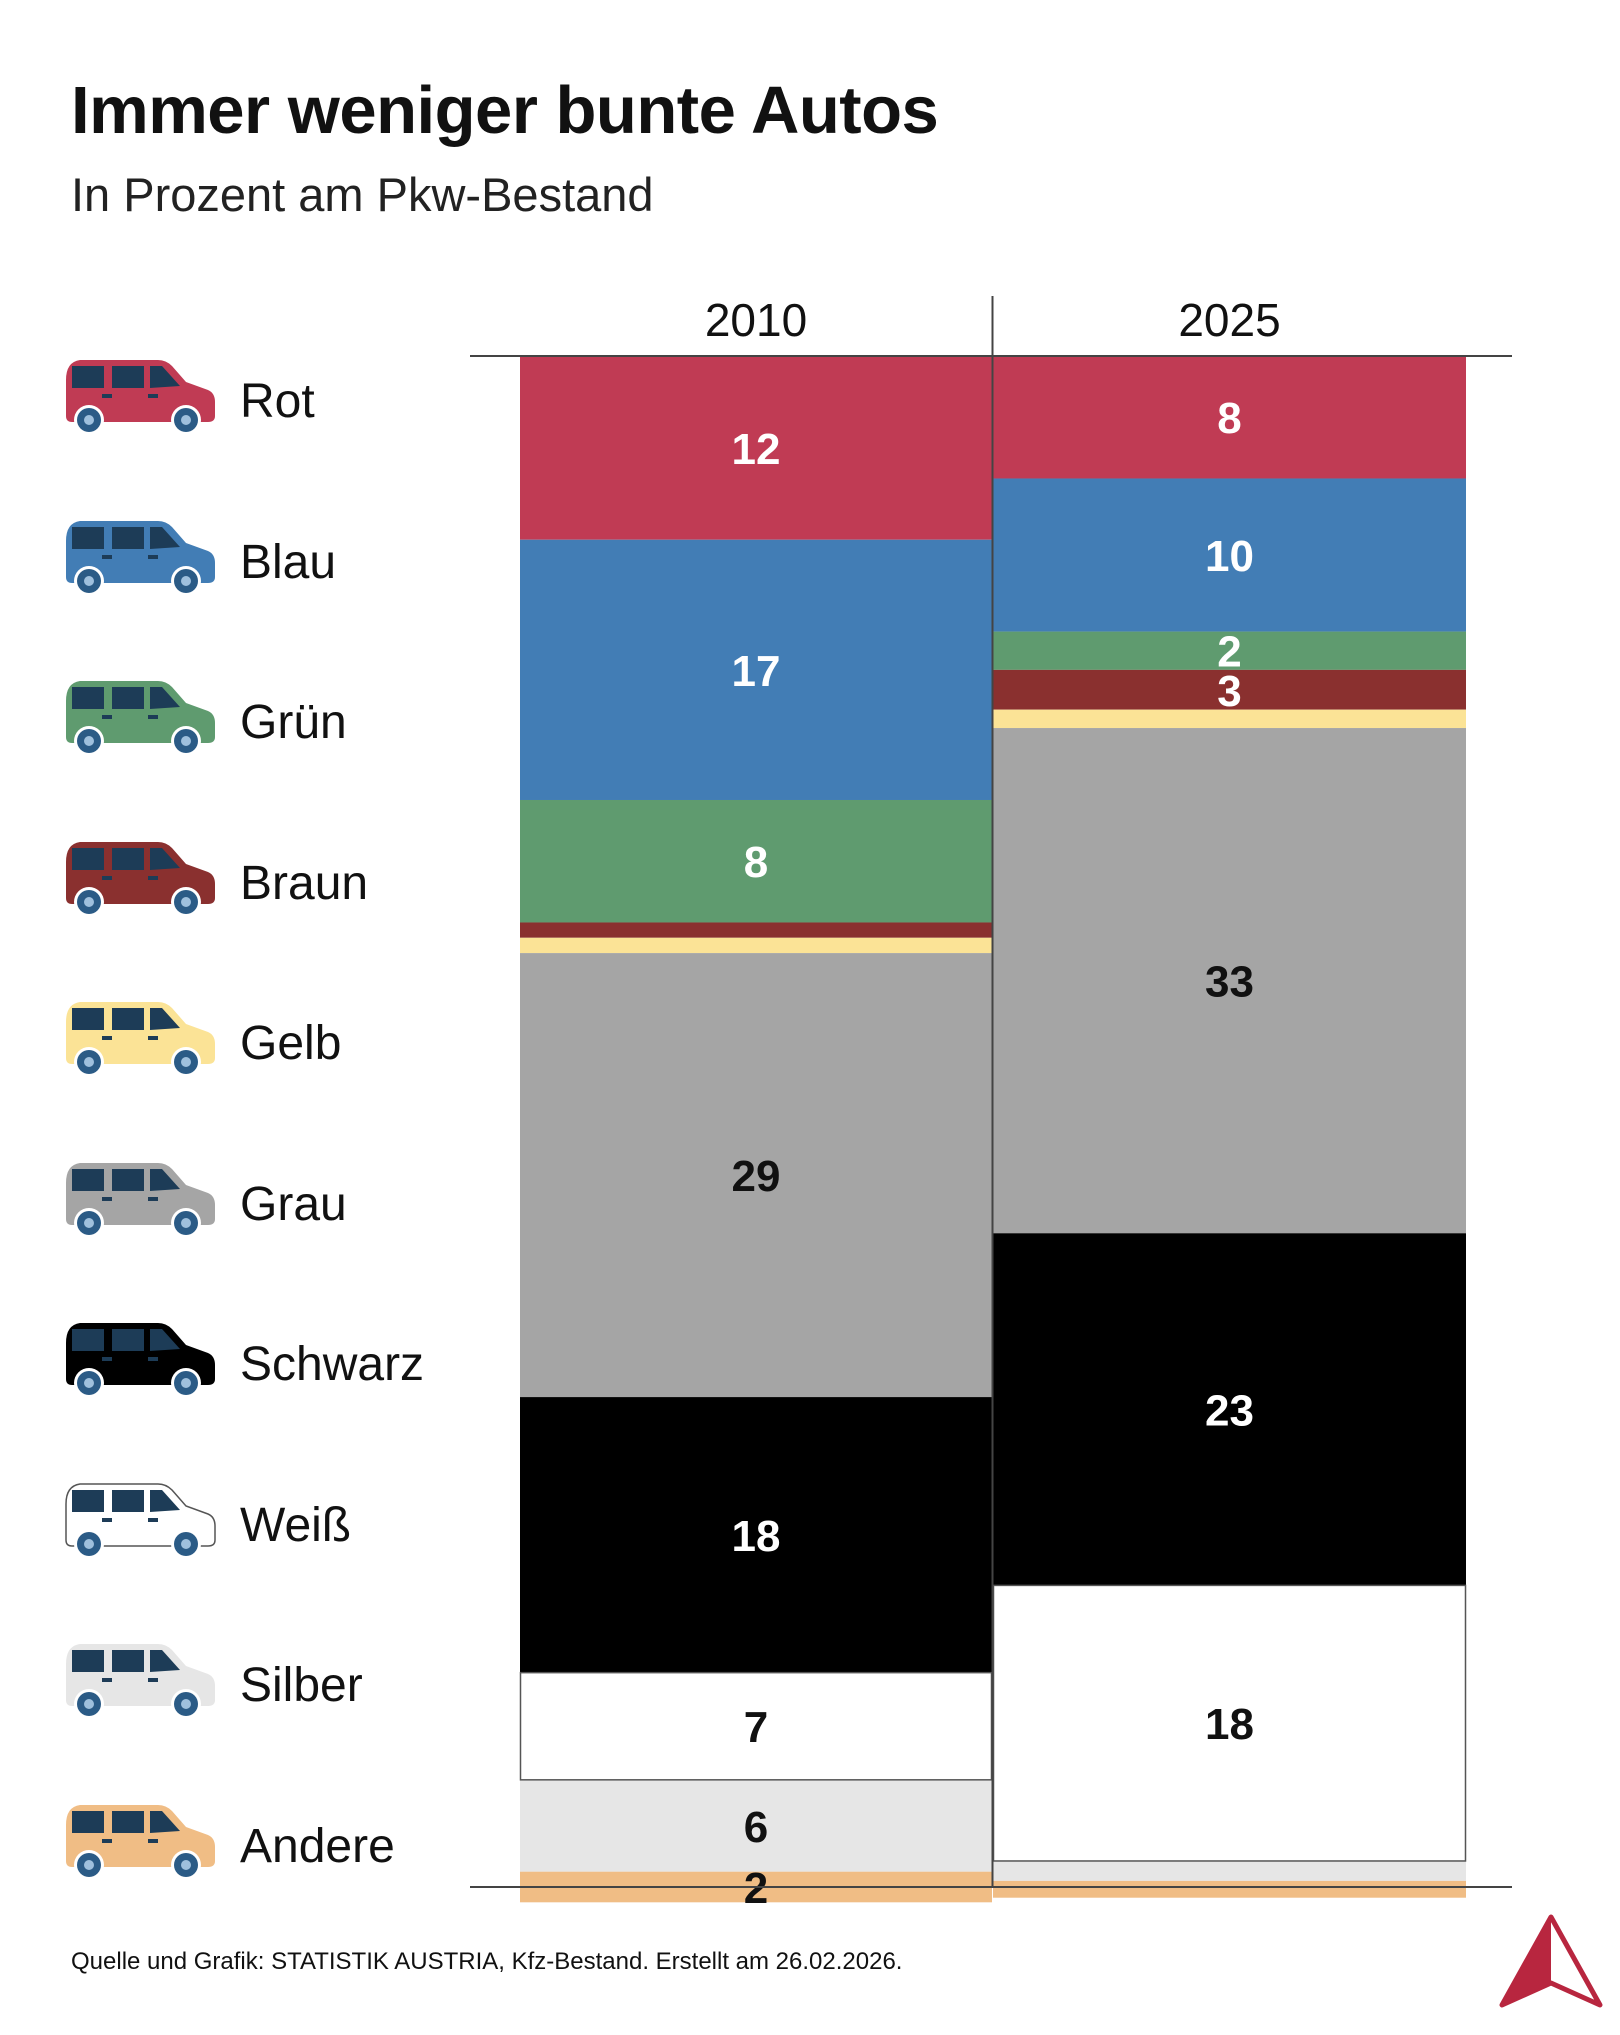 The height and width of the screenshot is (2035, 1620). I want to click on chart-subtitle: In Prozent am Pkw-Bestand, so click(362, 194).